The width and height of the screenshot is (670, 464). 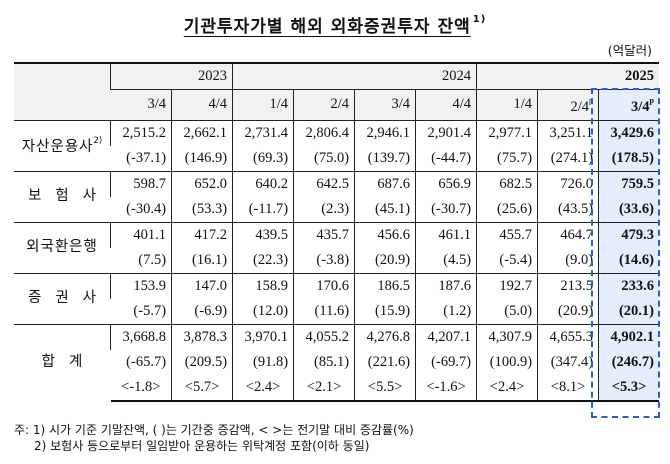 I want to click on table-cell: 147.0, so click(x=202, y=285).